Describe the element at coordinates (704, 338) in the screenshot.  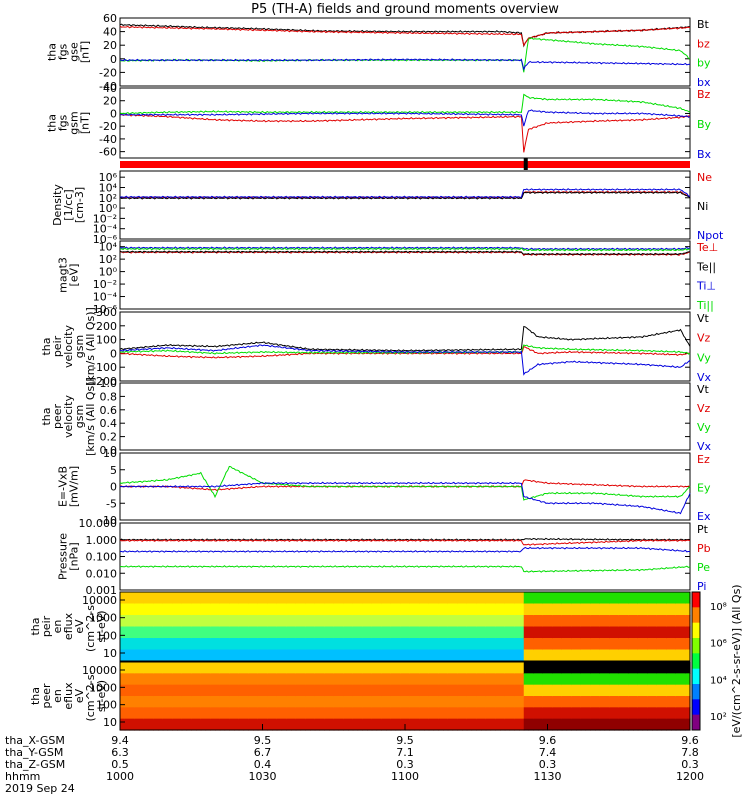
I see `legend-label: Vz` at that location.